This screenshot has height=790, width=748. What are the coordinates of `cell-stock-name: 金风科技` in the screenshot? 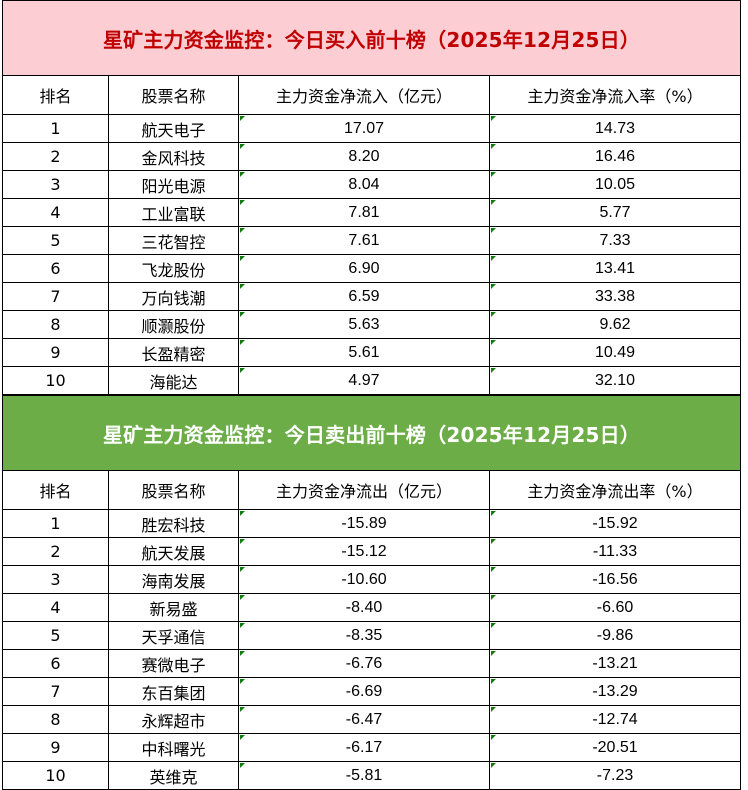 It's located at (173, 156).